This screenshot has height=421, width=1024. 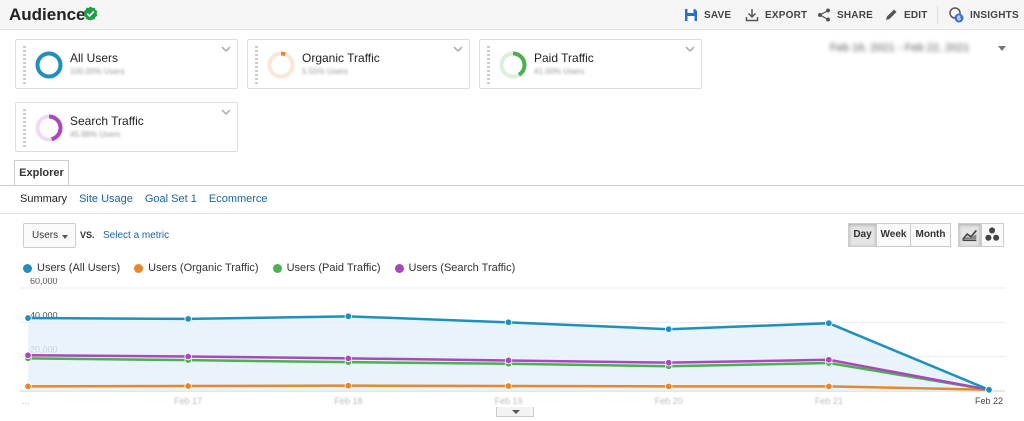 I want to click on page-title: Audiences, so click(x=52, y=14).